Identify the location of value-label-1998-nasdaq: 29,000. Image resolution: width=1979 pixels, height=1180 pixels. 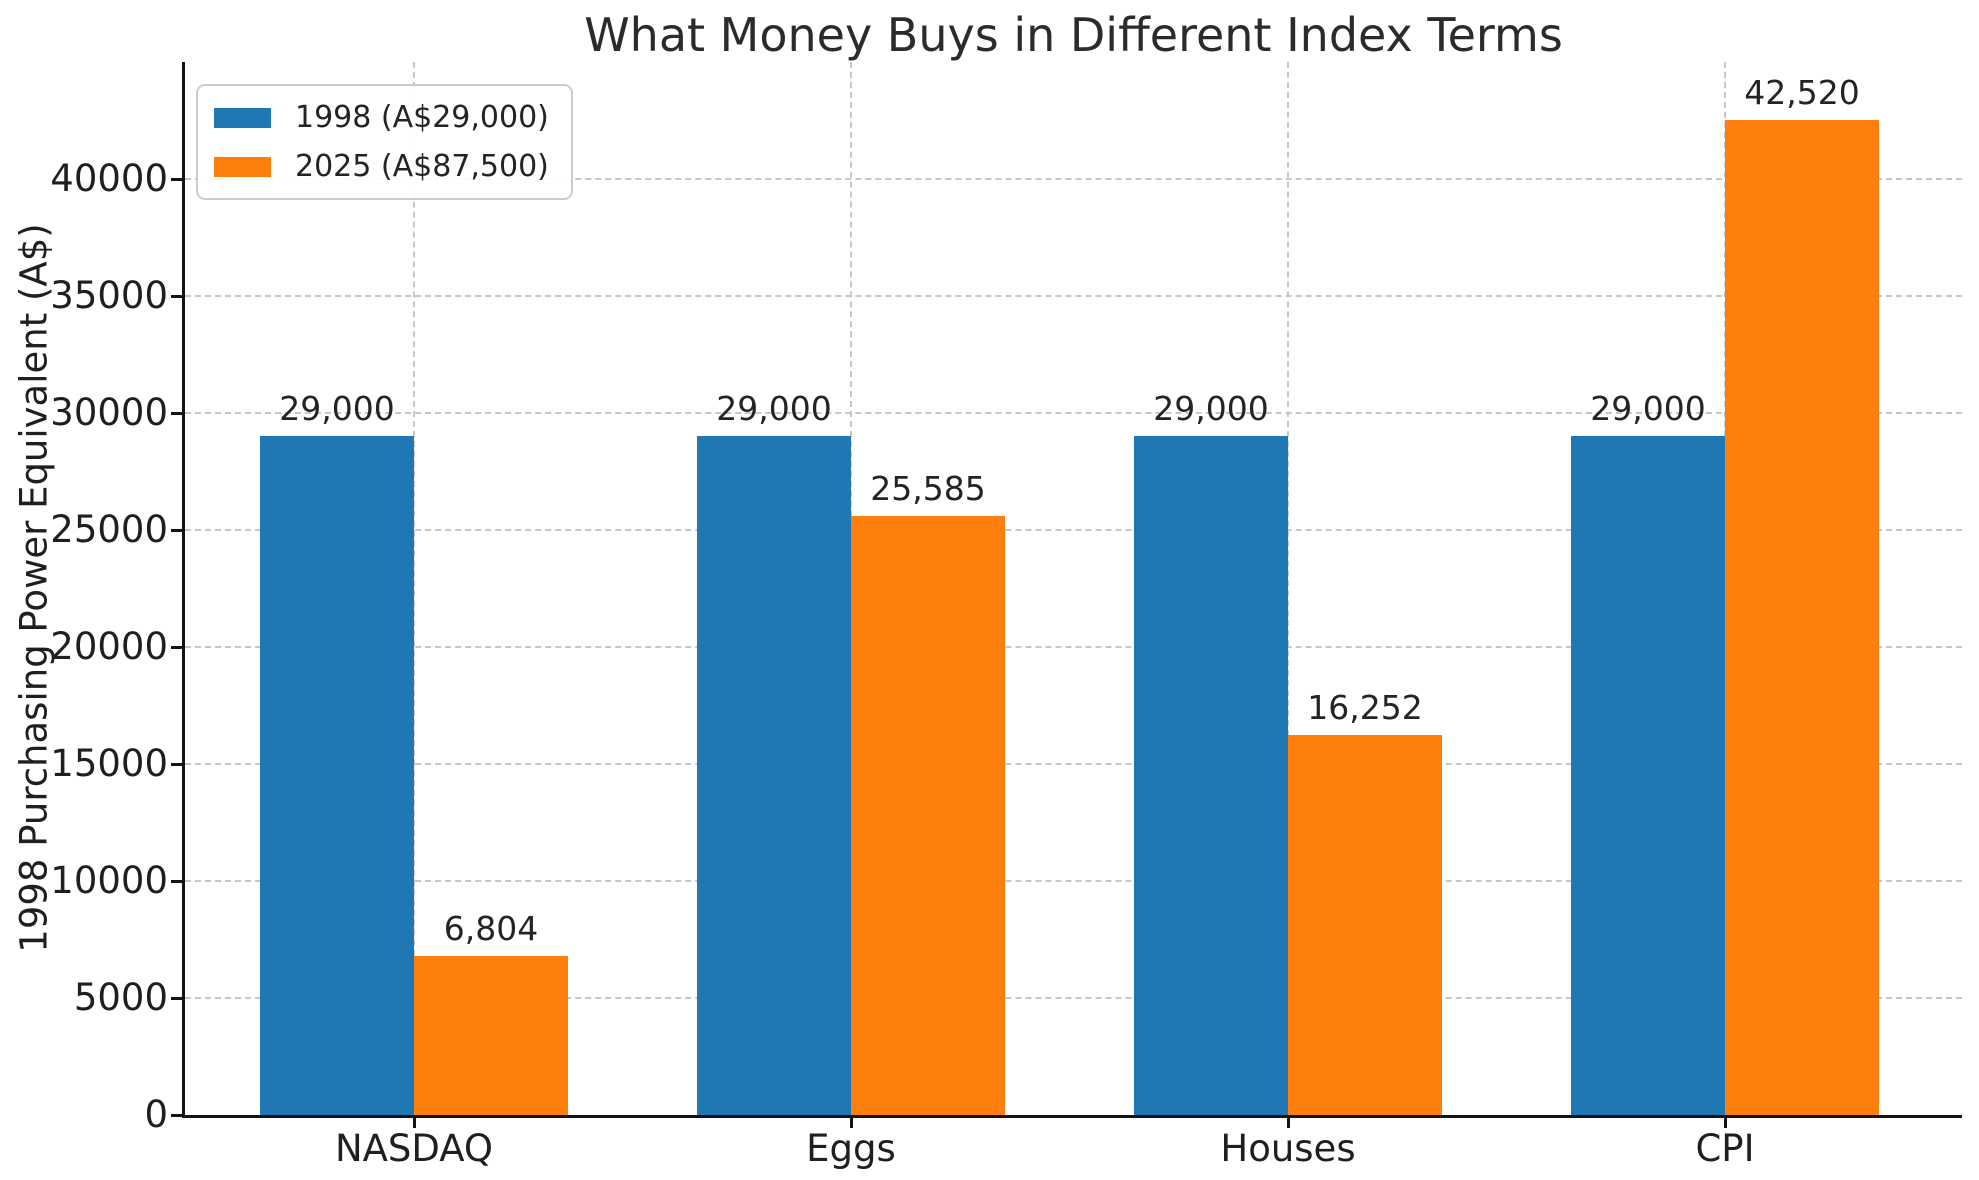
(337, 409).